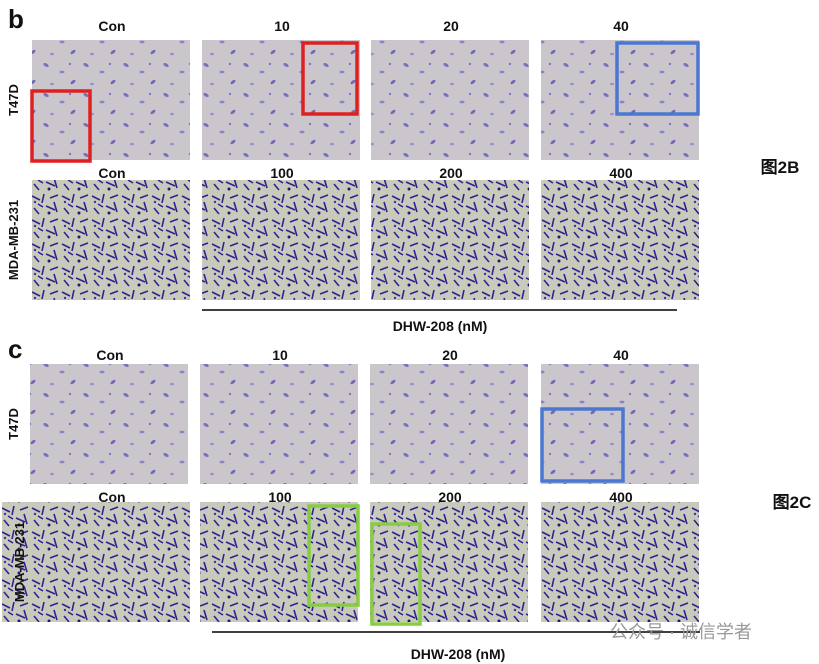  I want to click on side-label: 图2C, so click(792, 502).